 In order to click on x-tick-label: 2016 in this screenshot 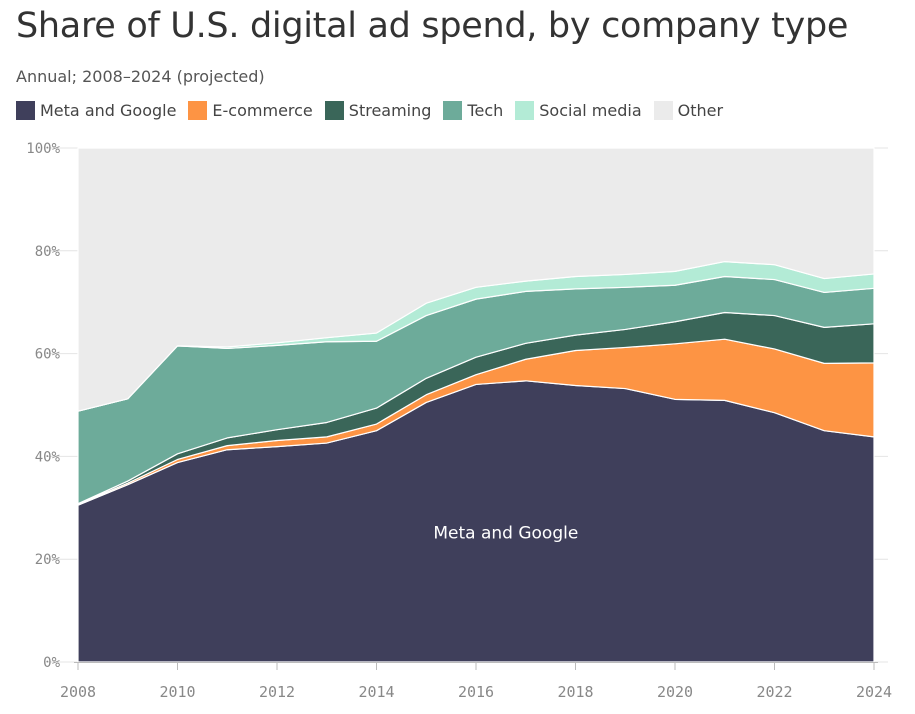, I will do `click(476, 692)`.